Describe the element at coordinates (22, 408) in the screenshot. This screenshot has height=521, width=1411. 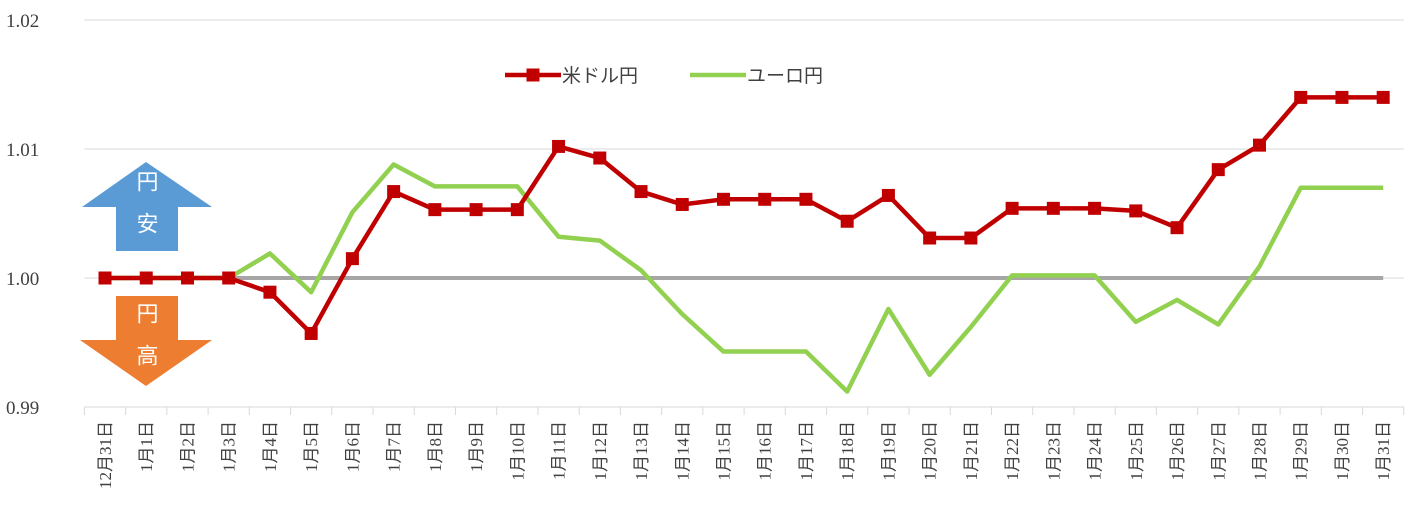
I see `y-tick-label: 0.99` at that location.